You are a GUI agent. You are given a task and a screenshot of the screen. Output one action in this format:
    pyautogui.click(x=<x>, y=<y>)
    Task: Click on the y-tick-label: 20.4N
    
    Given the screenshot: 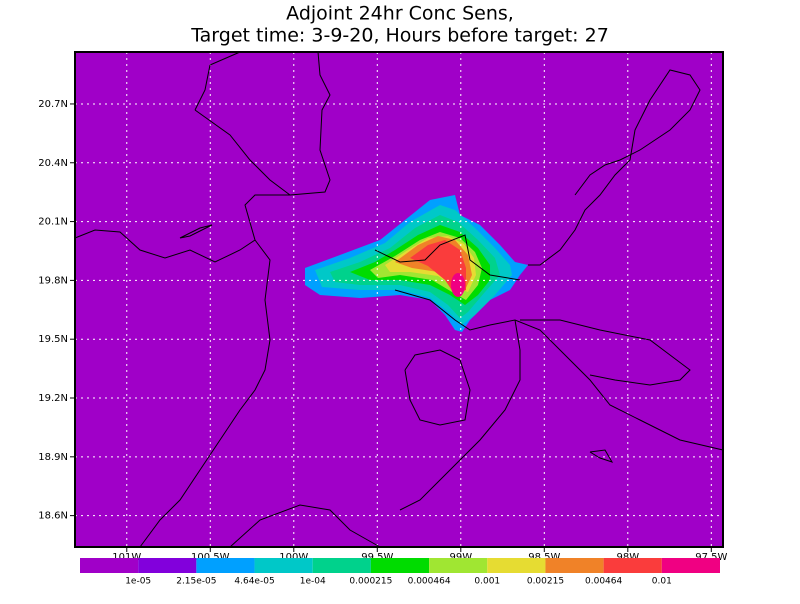 What is the action you would take?
    pyautogui.click(x=53, y=163)
    